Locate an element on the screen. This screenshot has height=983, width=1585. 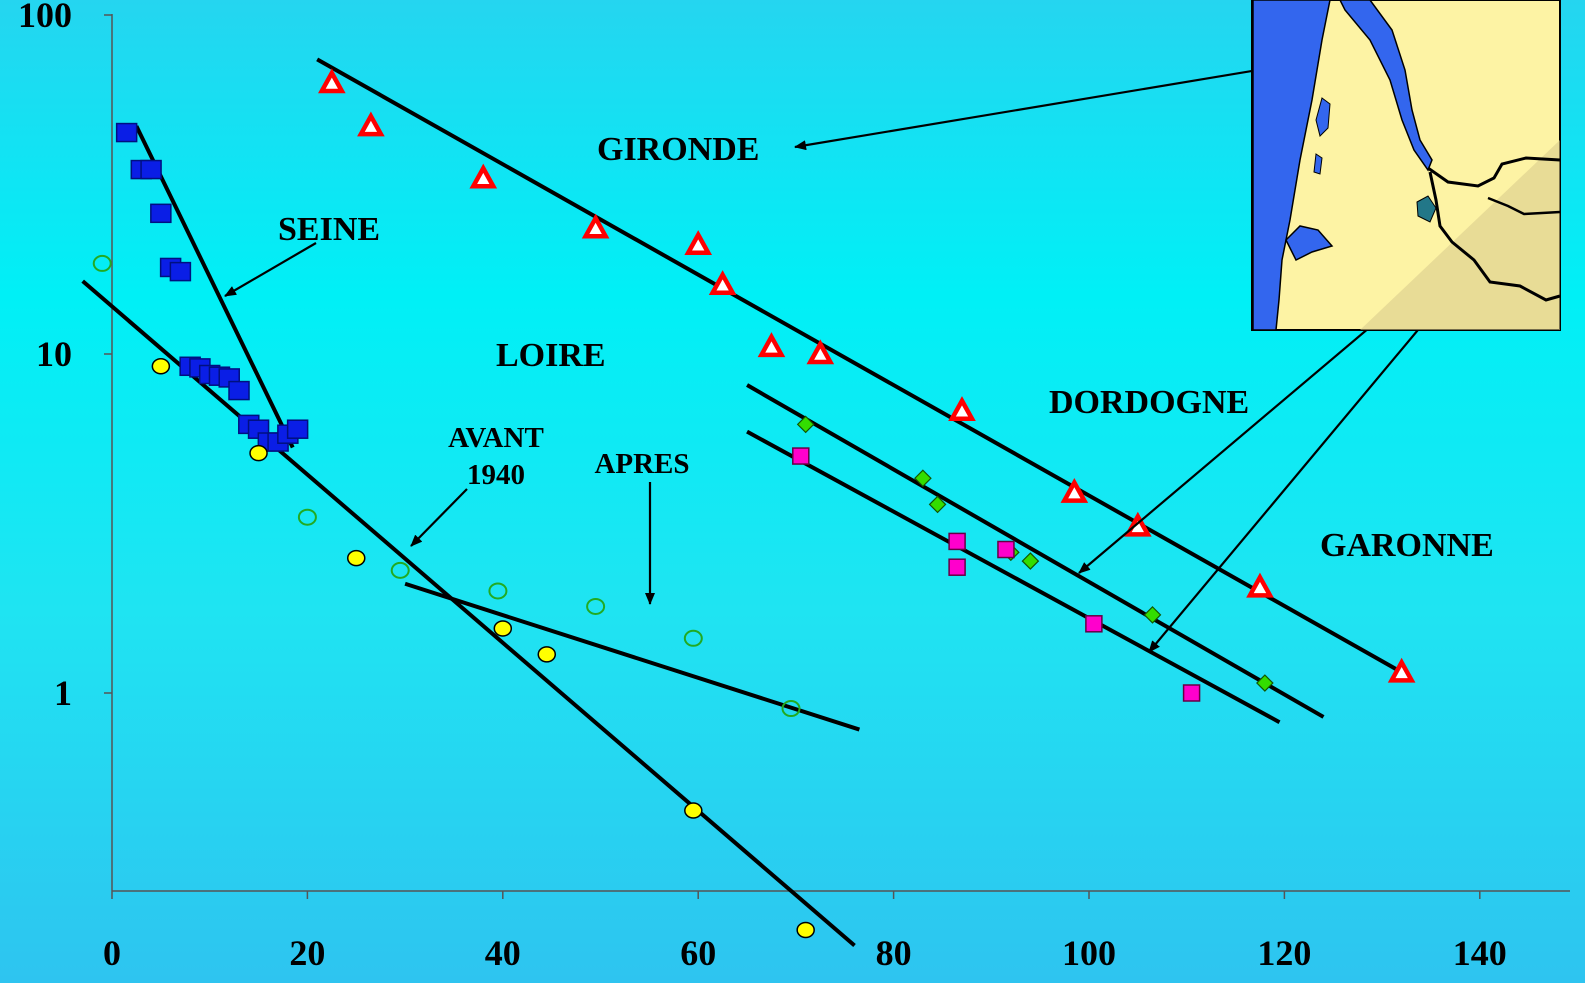
y-tick-label: 10 is located at coordinates (54, 354).